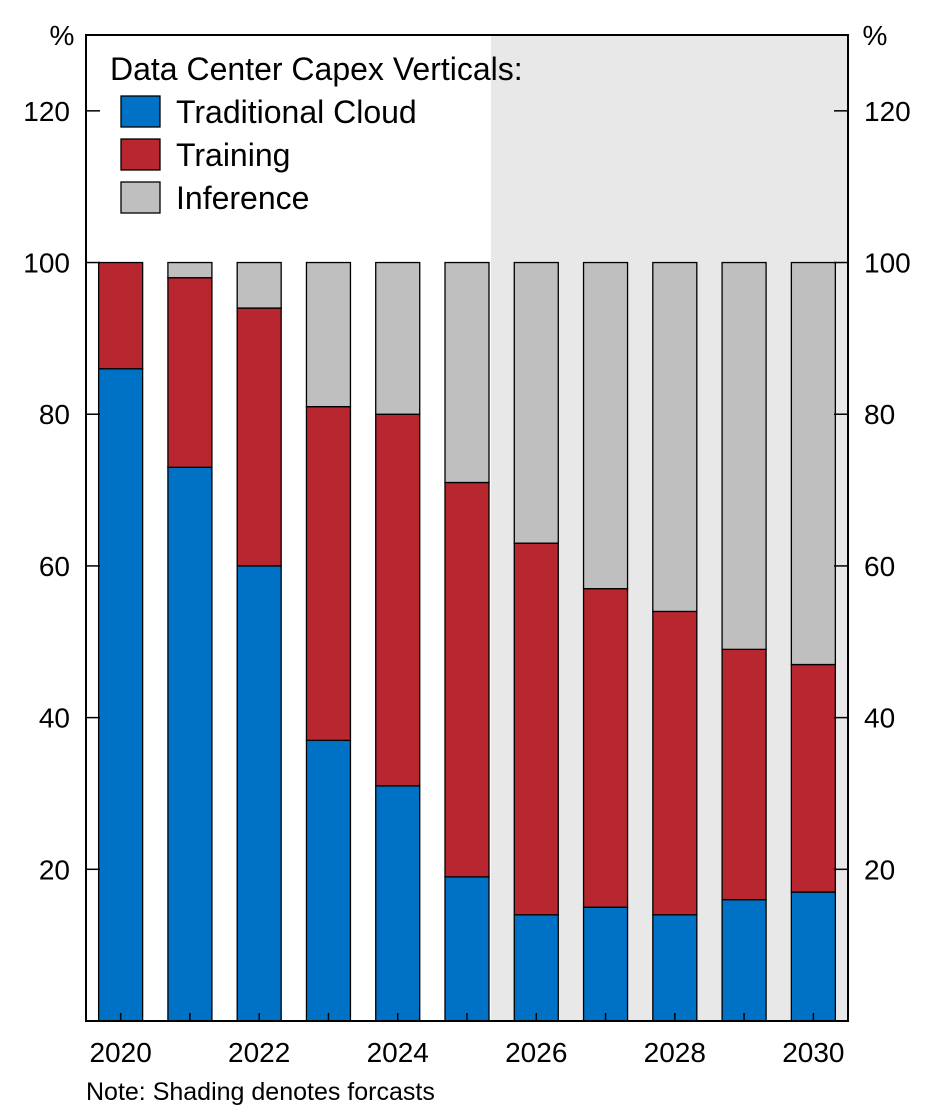 The height and width of the screenshot is (1118, 933). I want to click on y-unit-right: %, so click(875, 35).